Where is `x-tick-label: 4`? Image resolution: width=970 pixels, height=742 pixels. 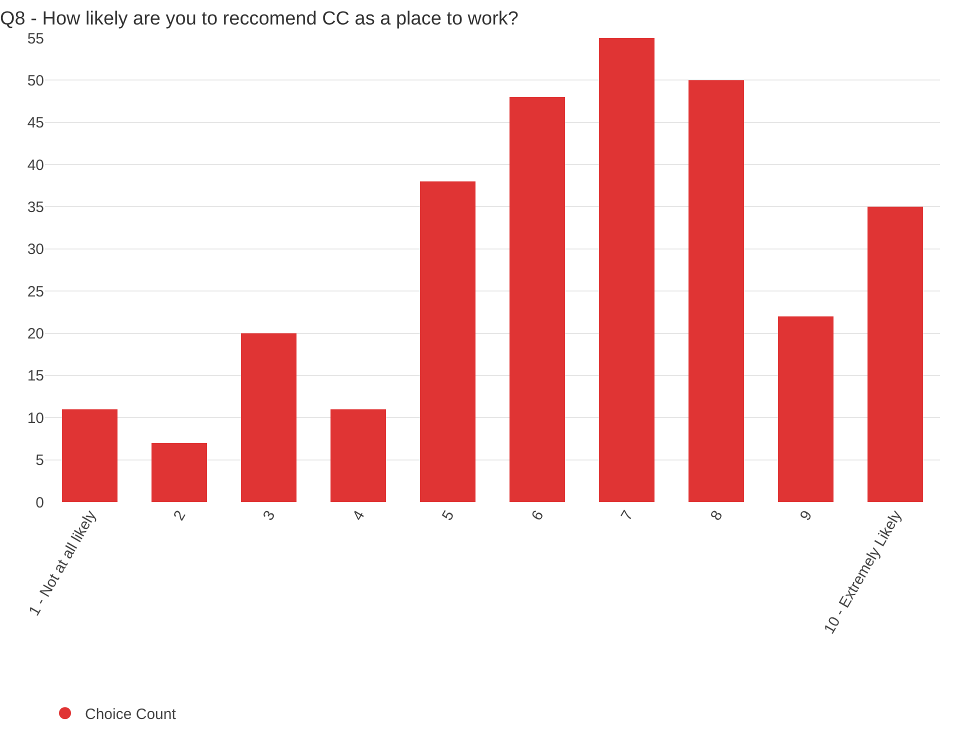
x-tick-label: 4 is located at coordinates (358, 516).